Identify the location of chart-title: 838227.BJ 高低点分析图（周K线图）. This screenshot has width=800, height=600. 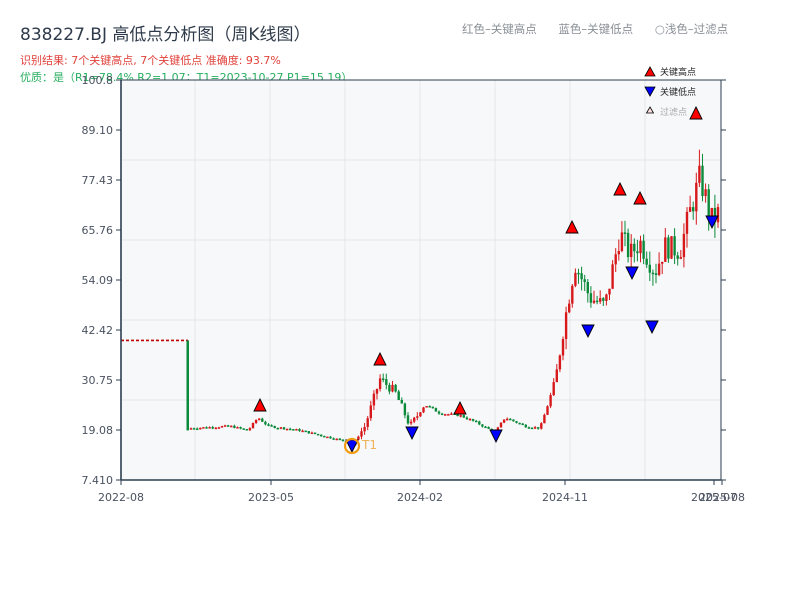
(165, 35).